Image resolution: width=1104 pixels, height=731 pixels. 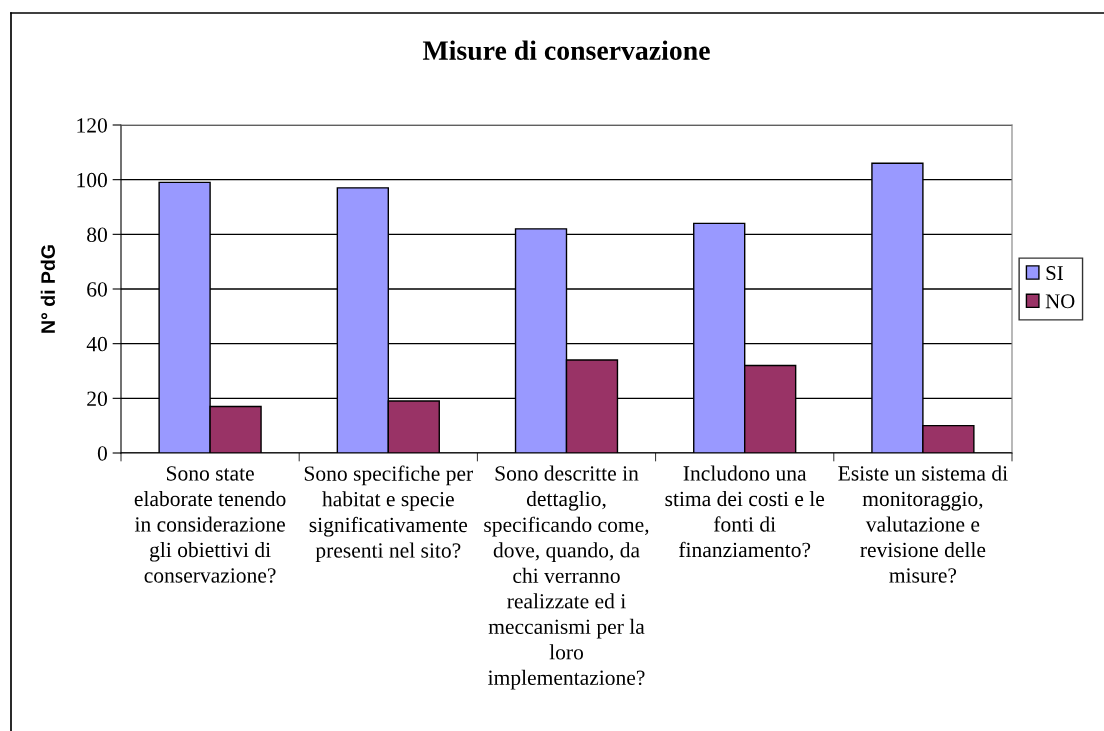 What do you see at coordinates (102, 453) in the screenshot?
I see `y-tick-label: 0` at bounding box center [102, 453].